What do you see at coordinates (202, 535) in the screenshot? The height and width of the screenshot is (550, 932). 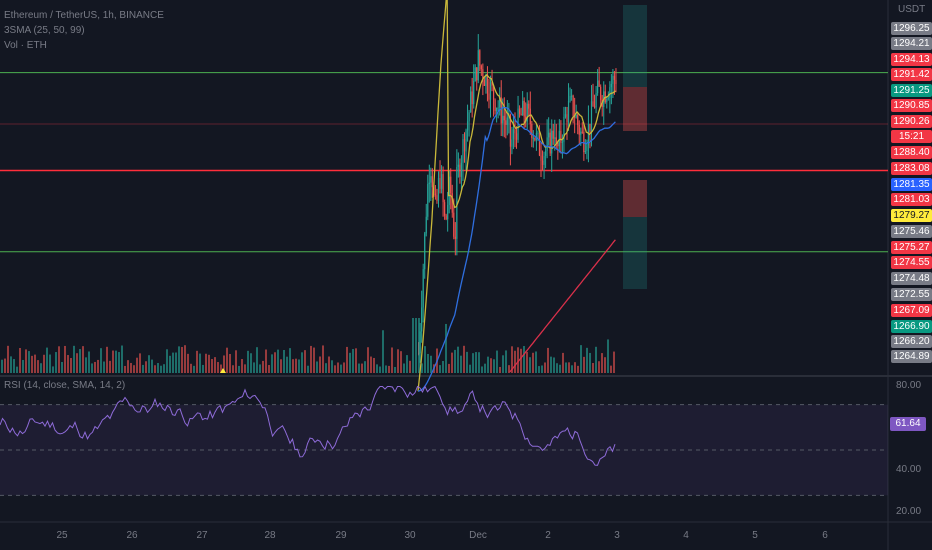 I see `time-axis-label: 27` at bounding box center [202, 535].